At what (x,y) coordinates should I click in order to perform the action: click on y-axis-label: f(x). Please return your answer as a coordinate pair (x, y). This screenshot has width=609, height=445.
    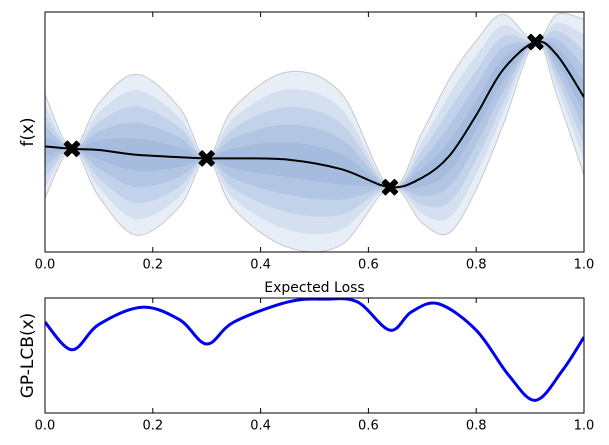
    Looking at the image, I should click on (28, 131).